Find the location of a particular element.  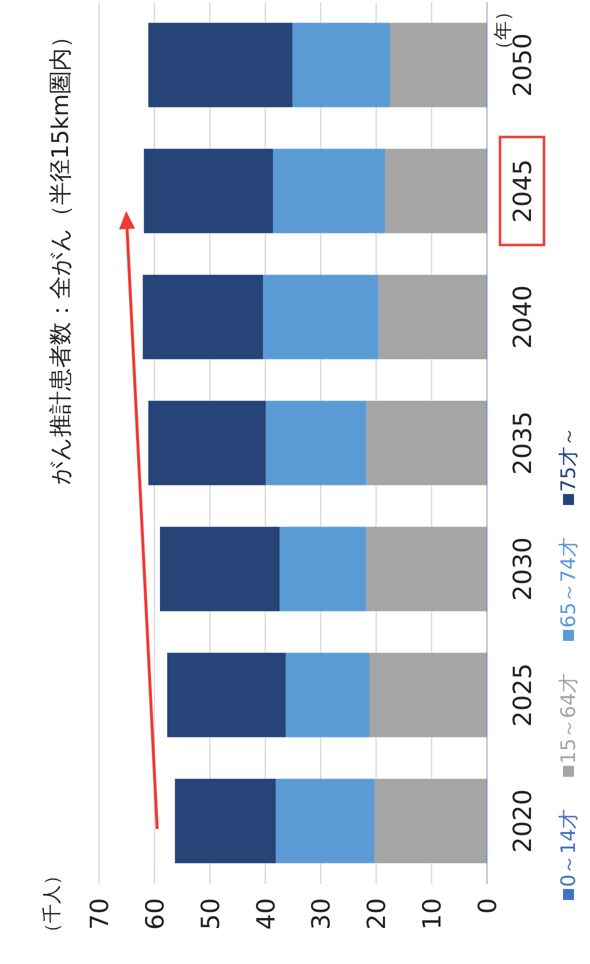

text: （千人） is located at coordinates (52, 904).